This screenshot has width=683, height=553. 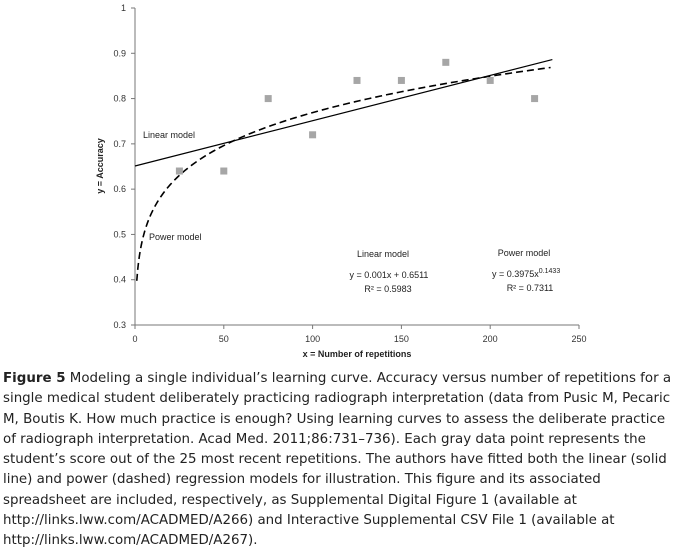 What do you see at coordinates (119, 325) in the screenshot?
I see `y-tick-label: 0.3` at bounding box center [119, 325].